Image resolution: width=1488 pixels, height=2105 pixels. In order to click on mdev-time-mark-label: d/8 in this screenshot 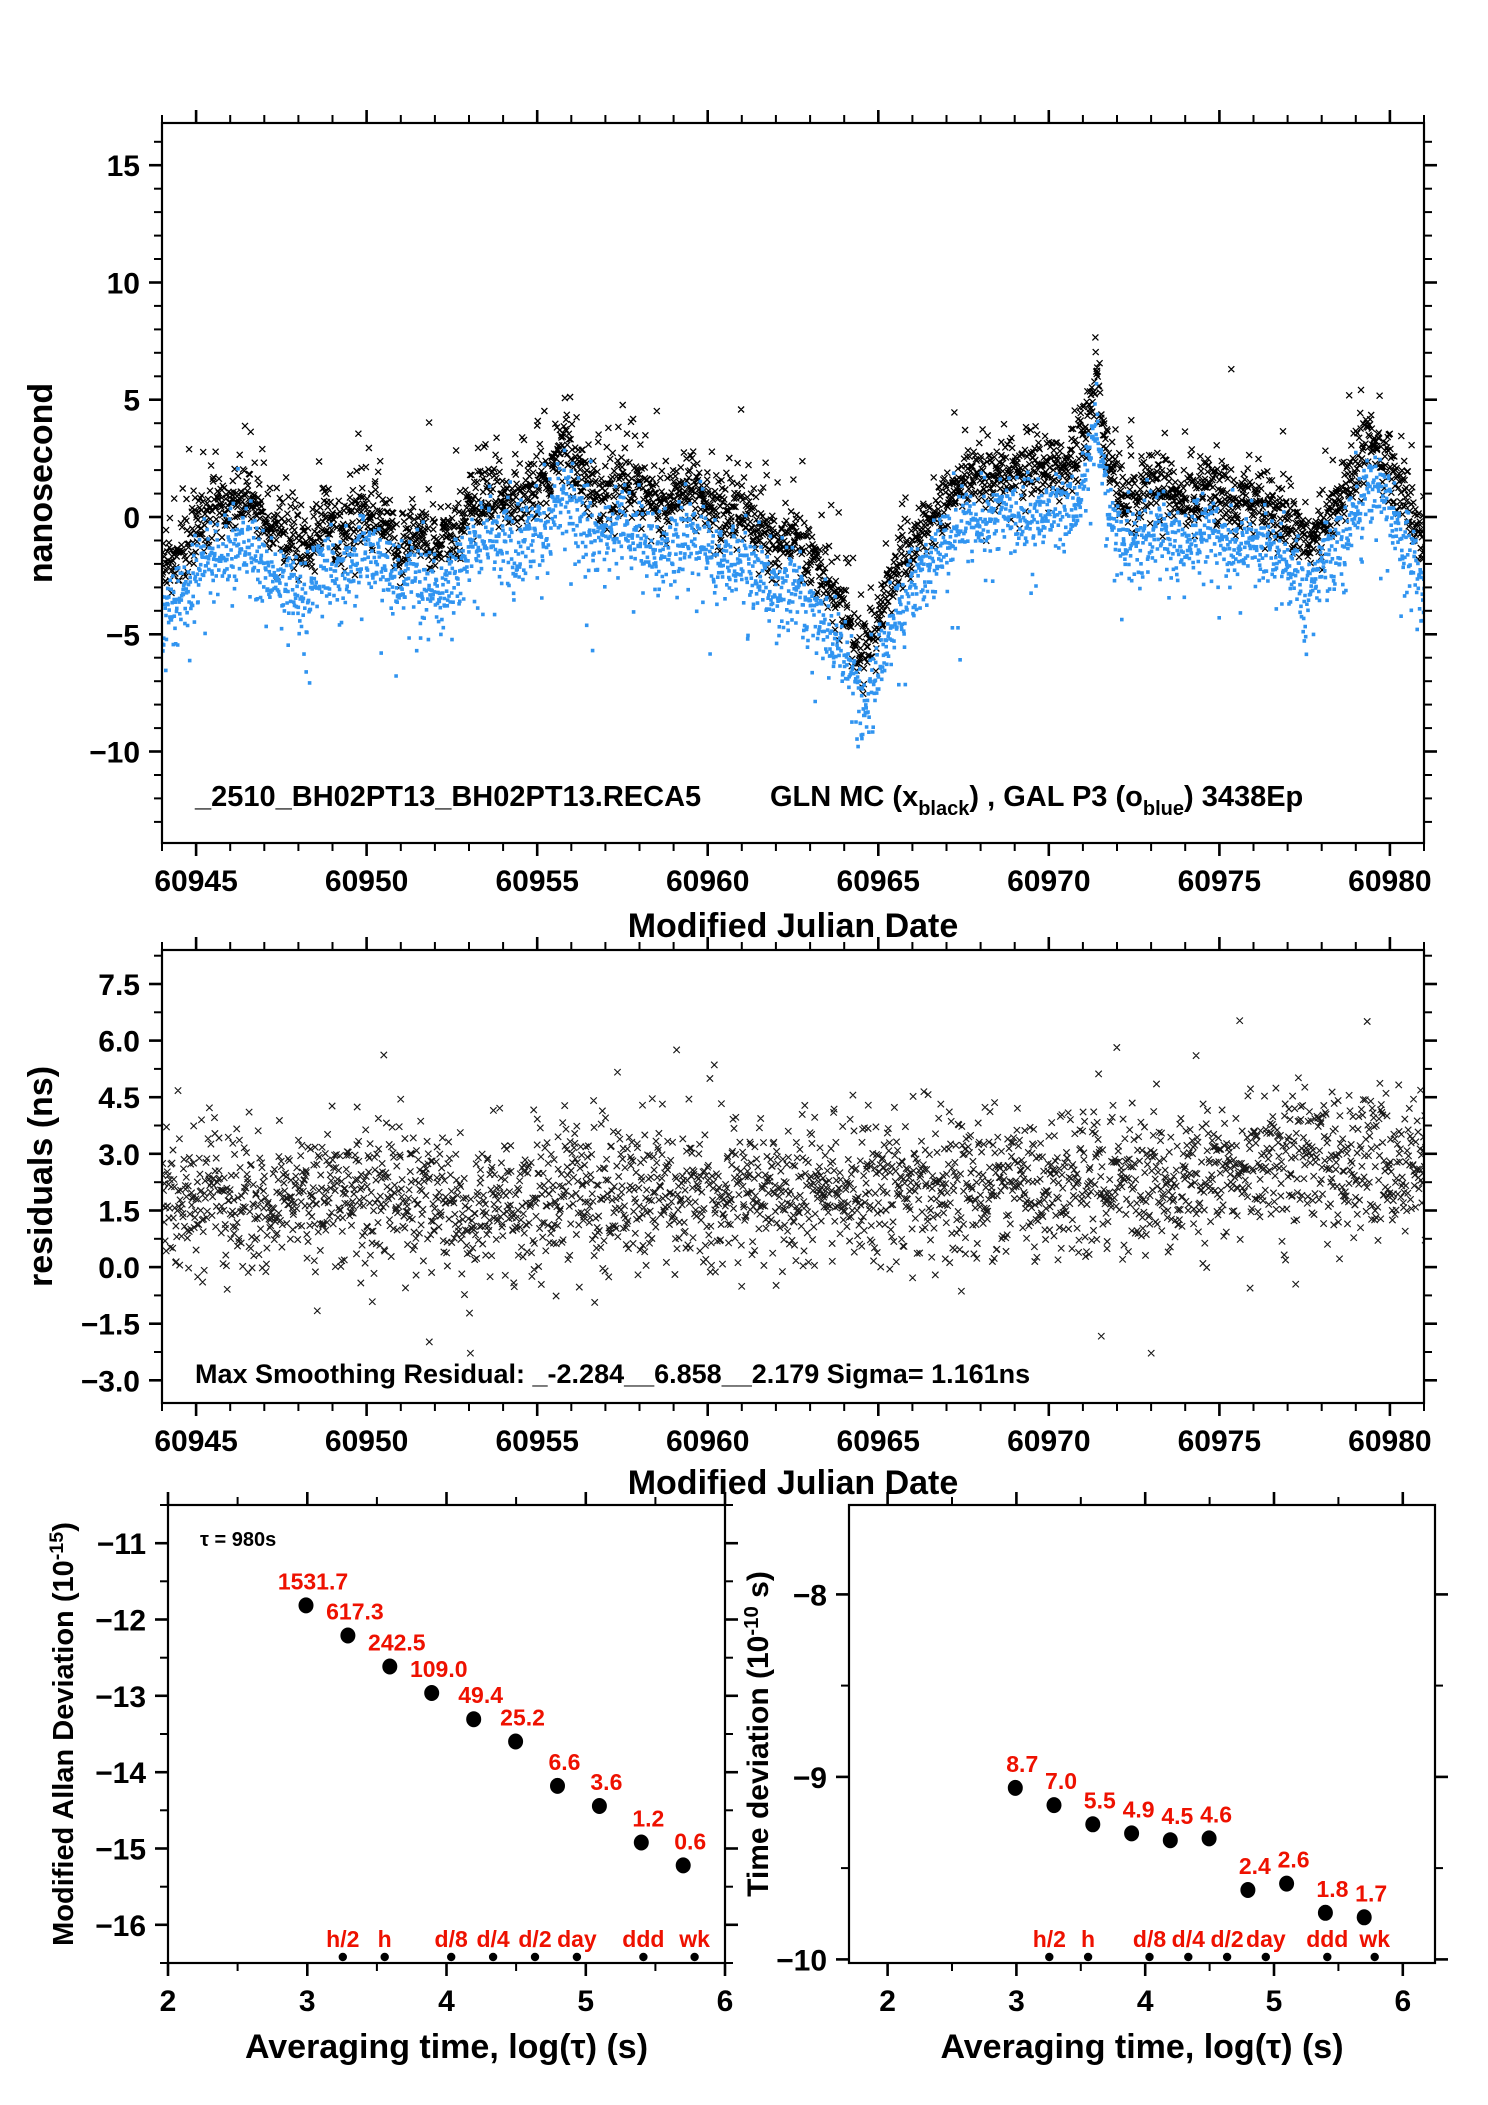, I will do `click(451, 1939)`.